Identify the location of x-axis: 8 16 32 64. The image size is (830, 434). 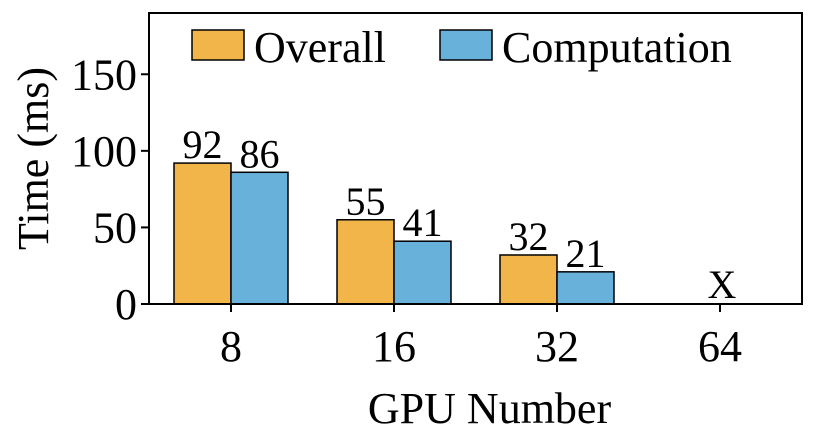
(481, 337).